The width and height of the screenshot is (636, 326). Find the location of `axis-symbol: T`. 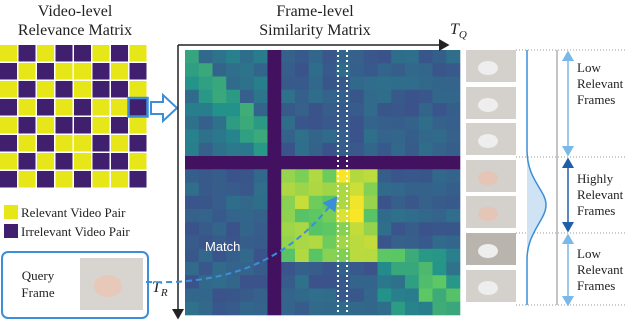

axis-symbol: T is located at coordinates (455, 29).